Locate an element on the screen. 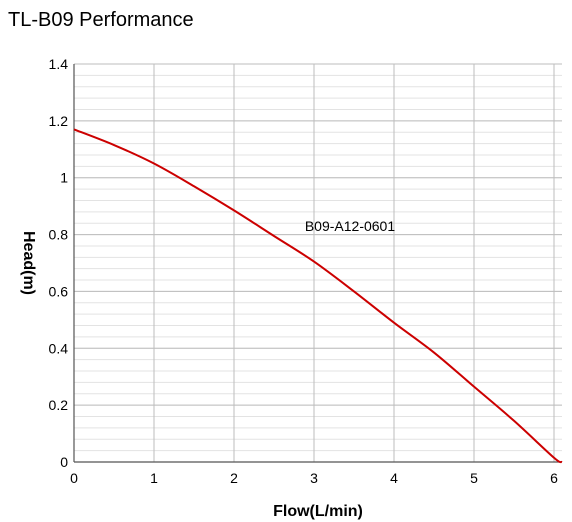 This screenshot has width=572, height=522. y-tick-label: 1.2 is located at coordinates (59, 121).